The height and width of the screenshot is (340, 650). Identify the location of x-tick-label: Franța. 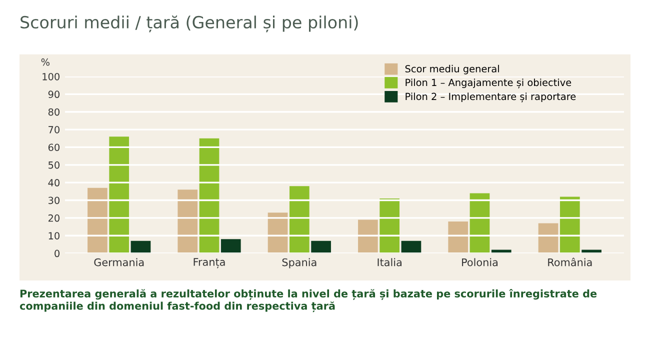
(209, 263).